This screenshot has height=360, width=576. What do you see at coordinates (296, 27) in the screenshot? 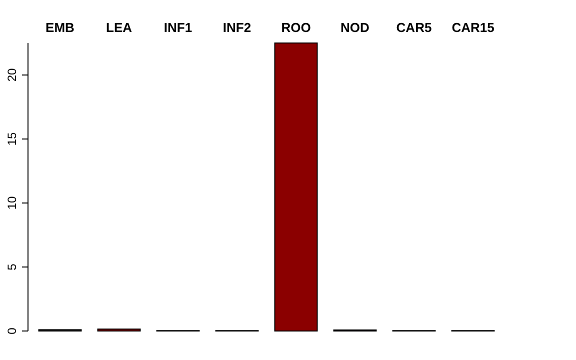
I see `x-tick-label: ROO` at bounding box center [296, 27].